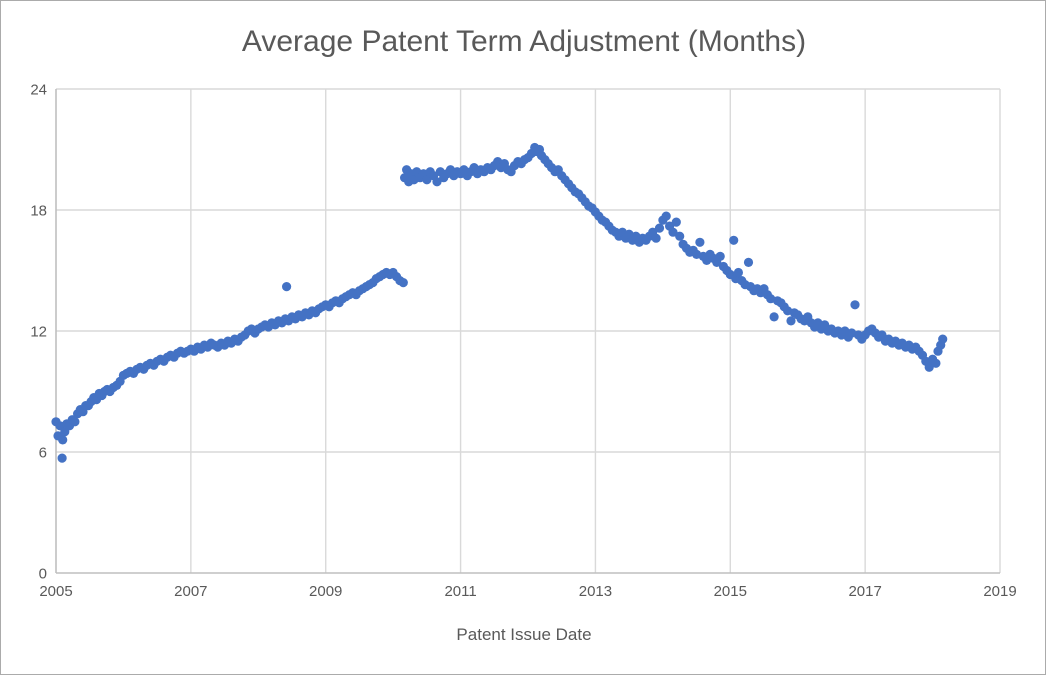 This screenshot has height=675, width=1046. What do you see at coordinates (460, 591) in the screenshot?
I see `x-tick-label: 2011` at bounding box center [460, 591].